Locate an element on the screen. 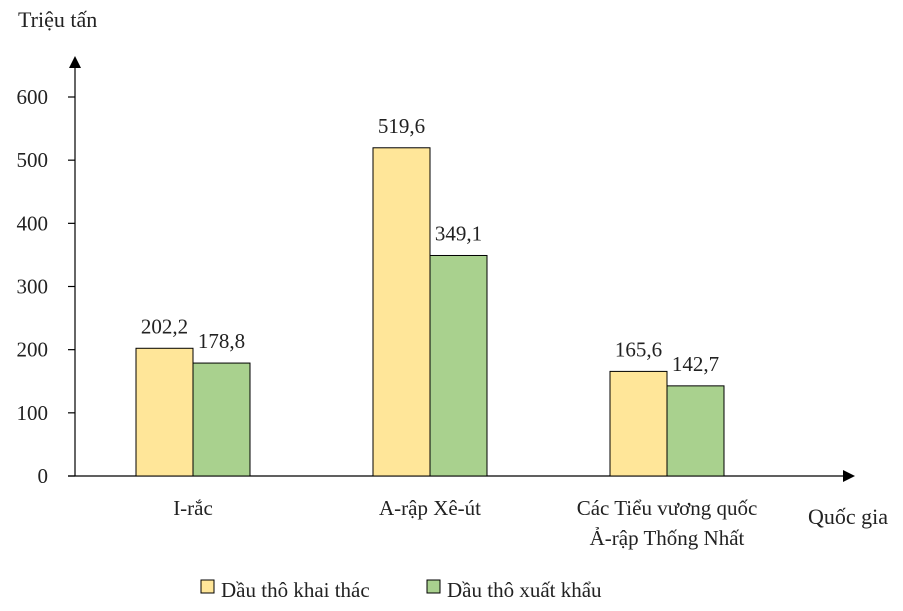  category-label: A-rập Xê-út is located at coordinates (430, 508).